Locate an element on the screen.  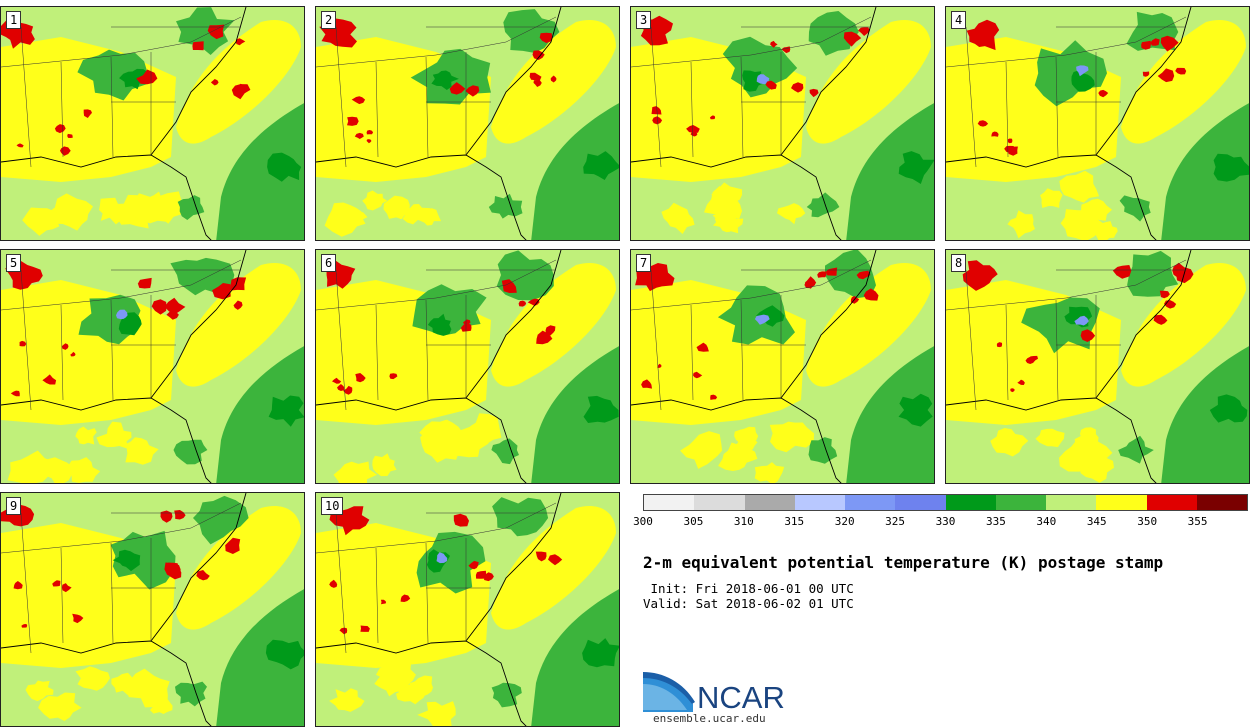
colorbar-ticks: 300 305 310 315 320 325 330 335 340 345 350 355 is located at coordinates (940, 522).